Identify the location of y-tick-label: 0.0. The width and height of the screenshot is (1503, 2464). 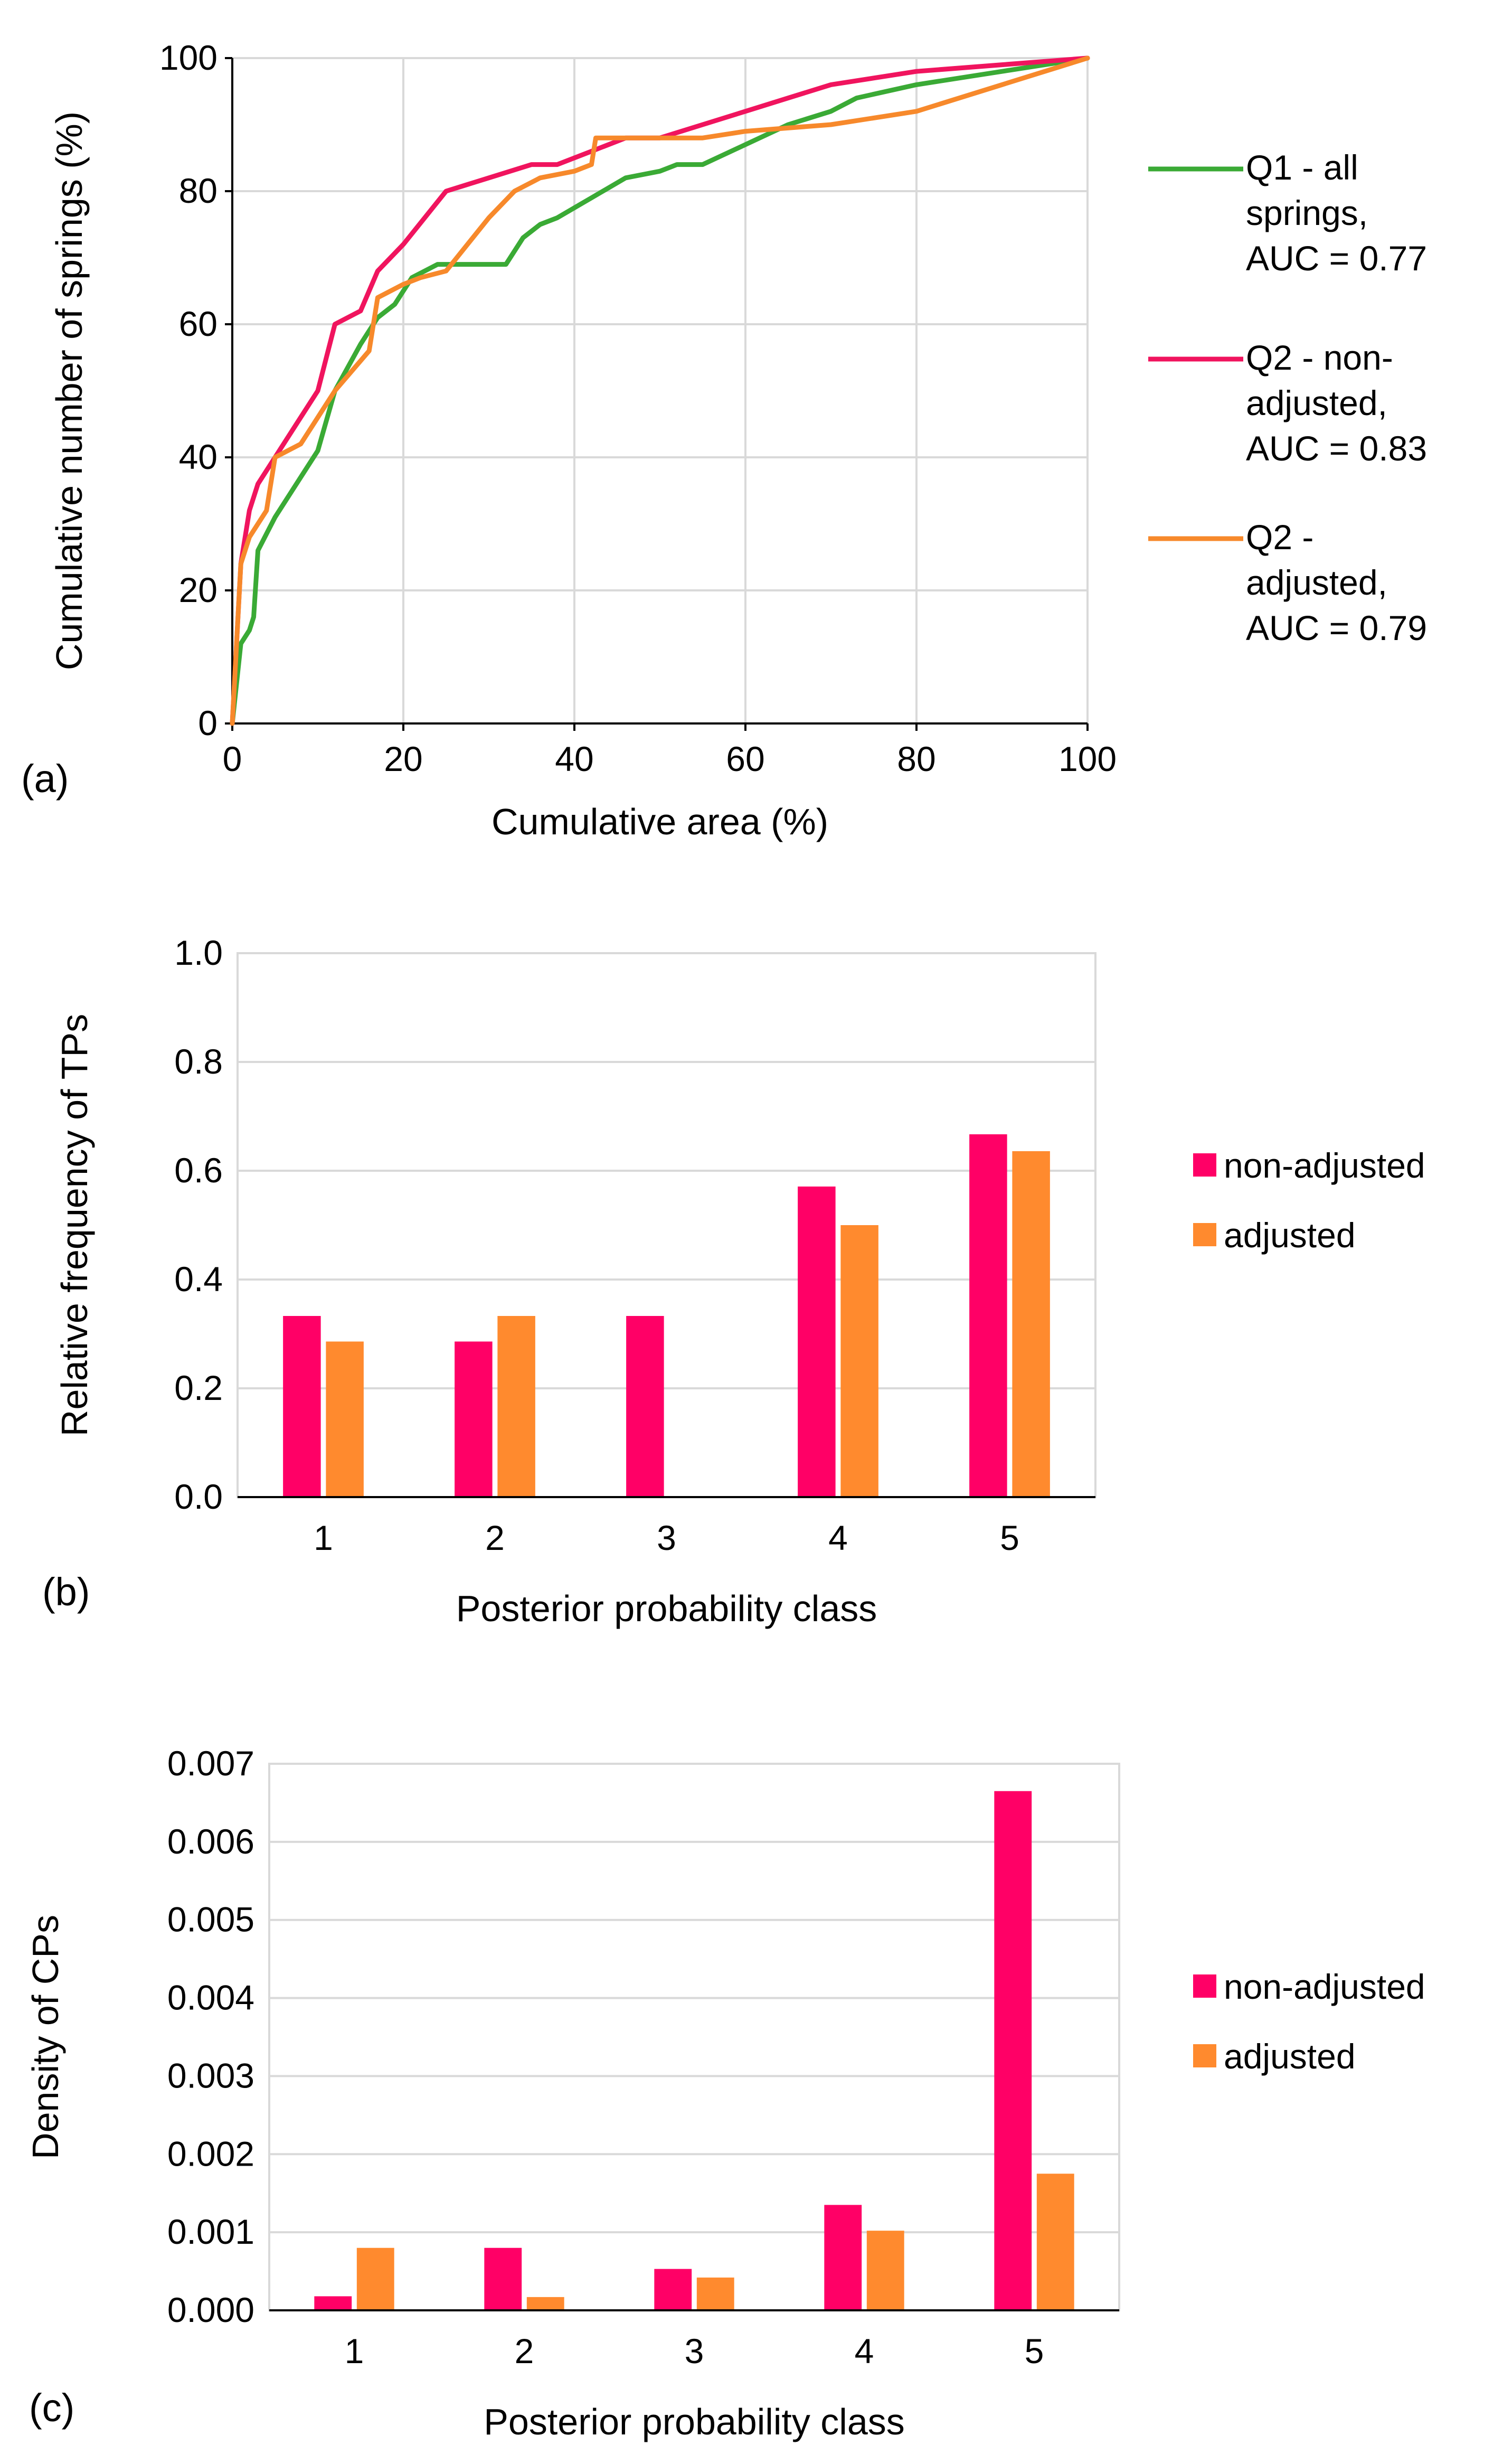
(198, 1496).